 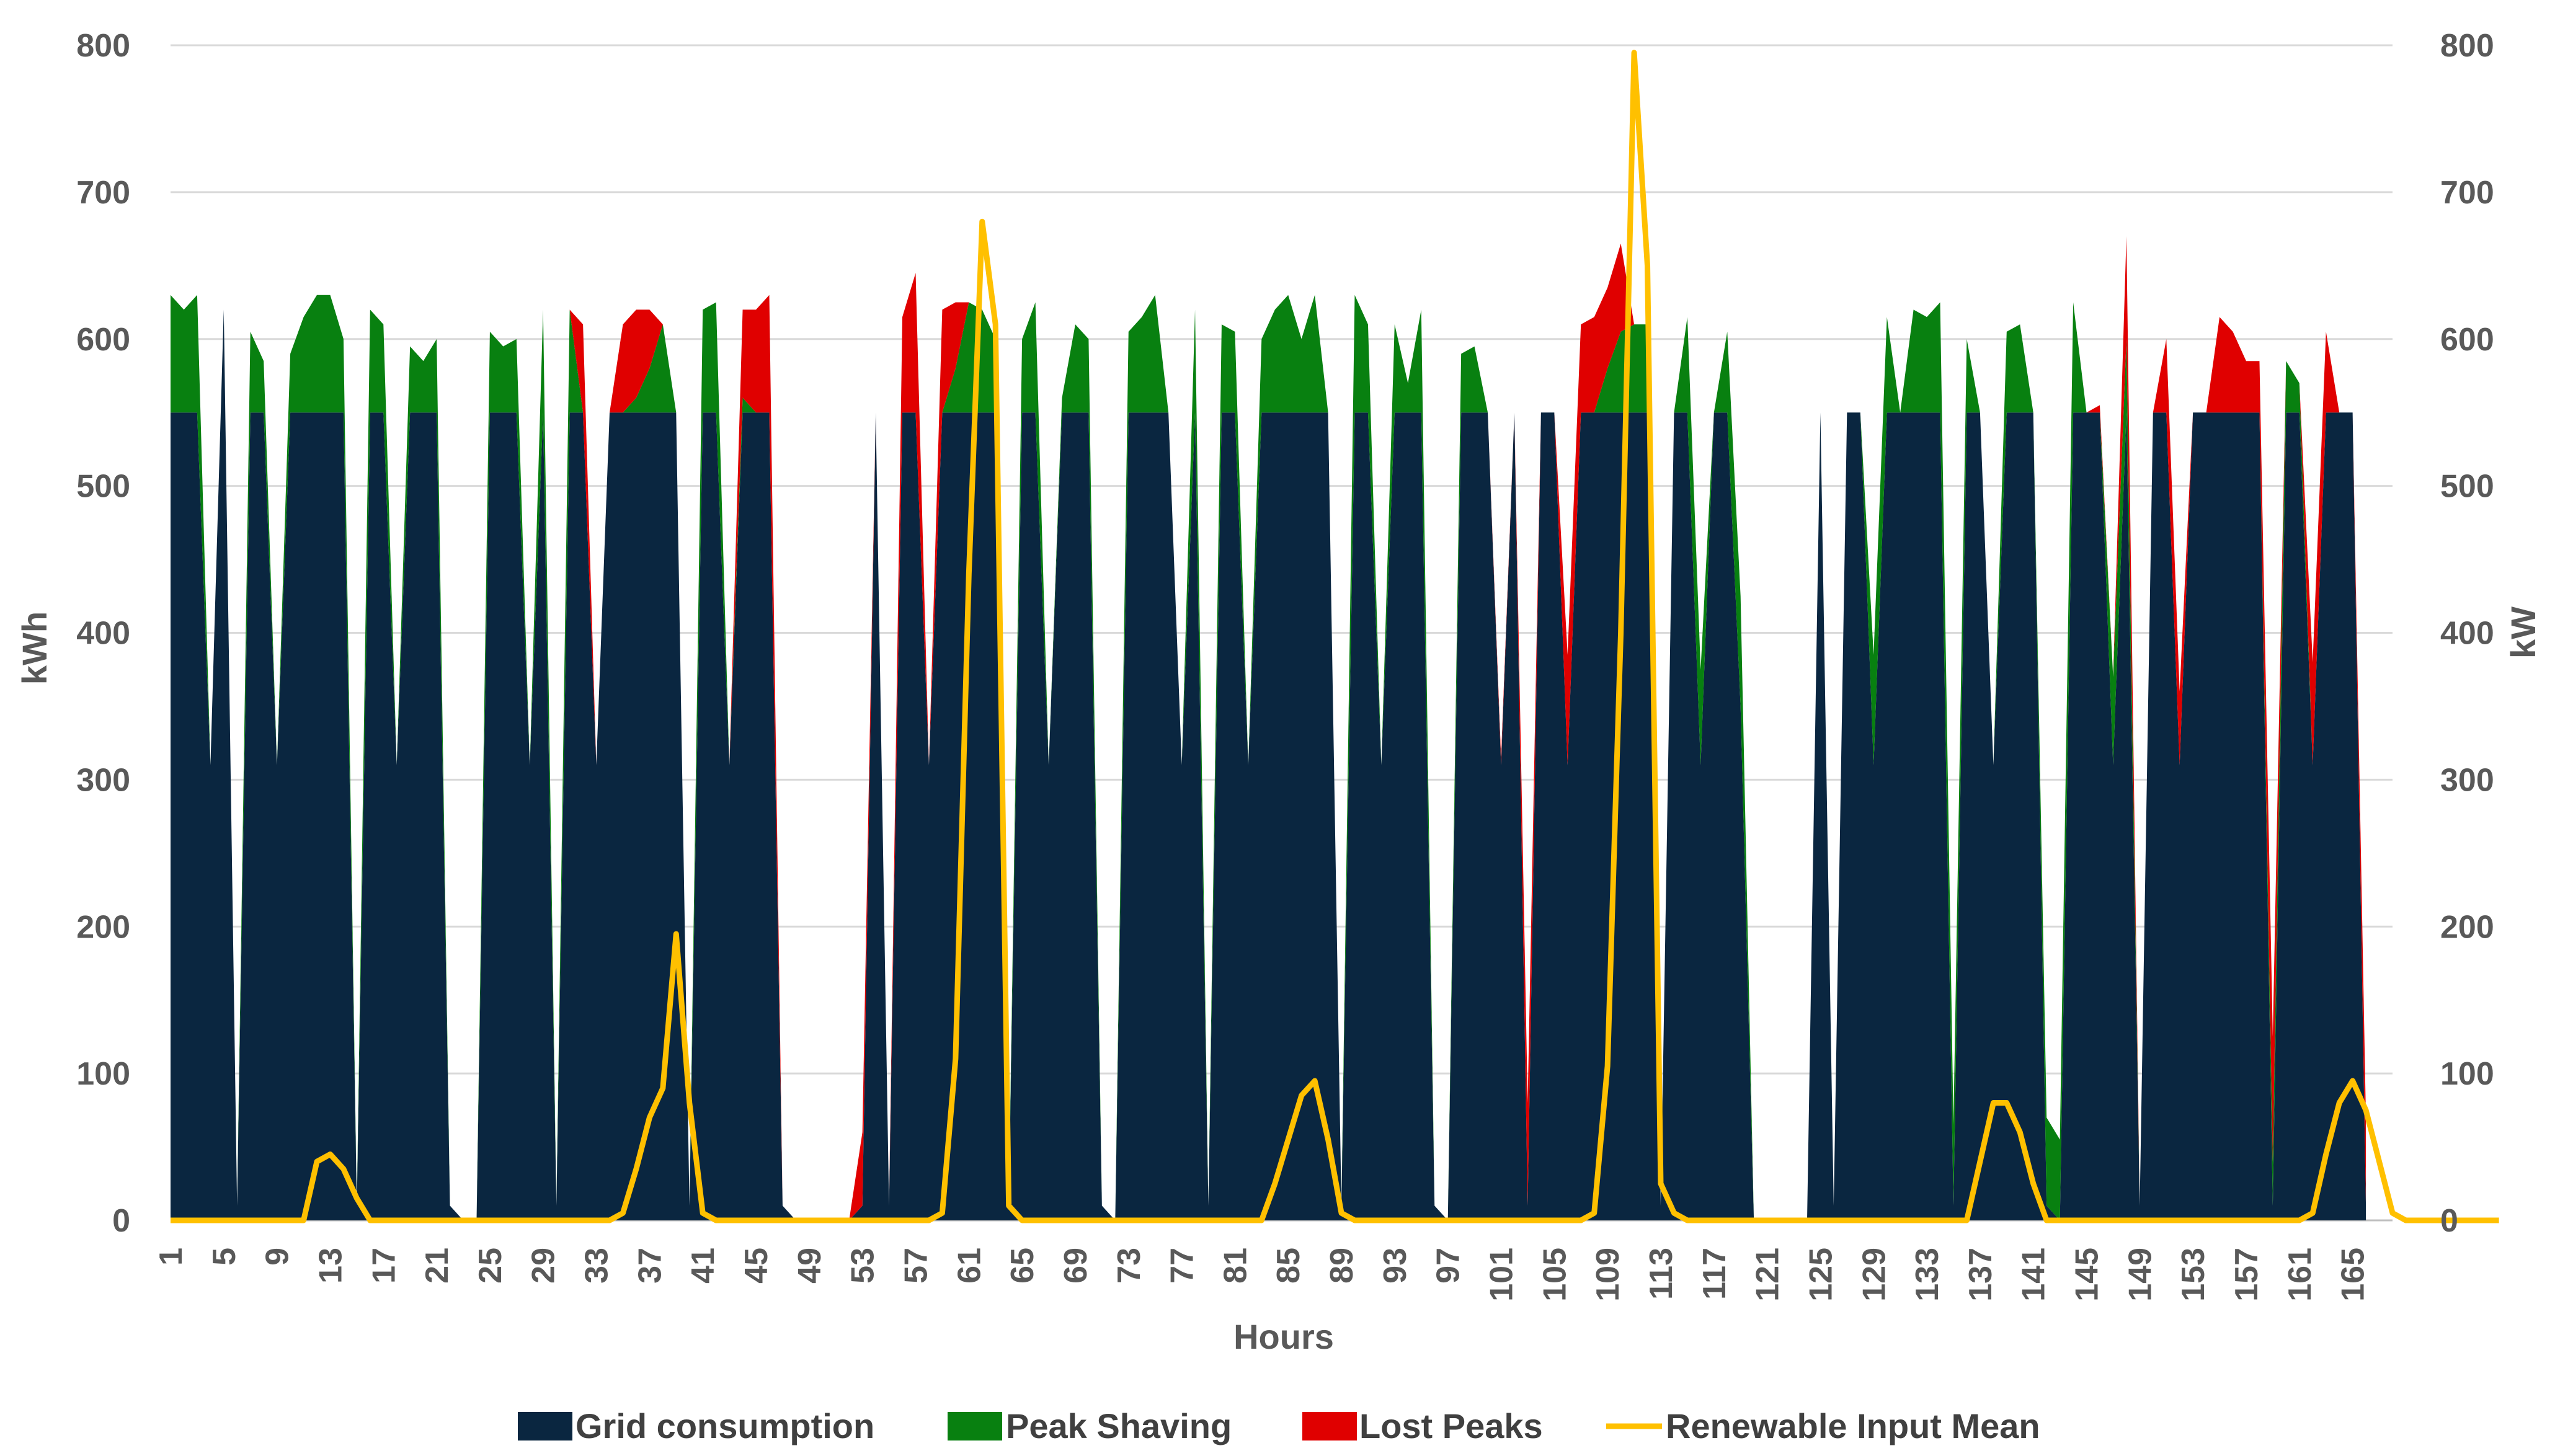 What do you see at coordinates (2523, 632) in the screenshot?
I see `y-axis-right-title: kW` at bounding box center [2523, 632].